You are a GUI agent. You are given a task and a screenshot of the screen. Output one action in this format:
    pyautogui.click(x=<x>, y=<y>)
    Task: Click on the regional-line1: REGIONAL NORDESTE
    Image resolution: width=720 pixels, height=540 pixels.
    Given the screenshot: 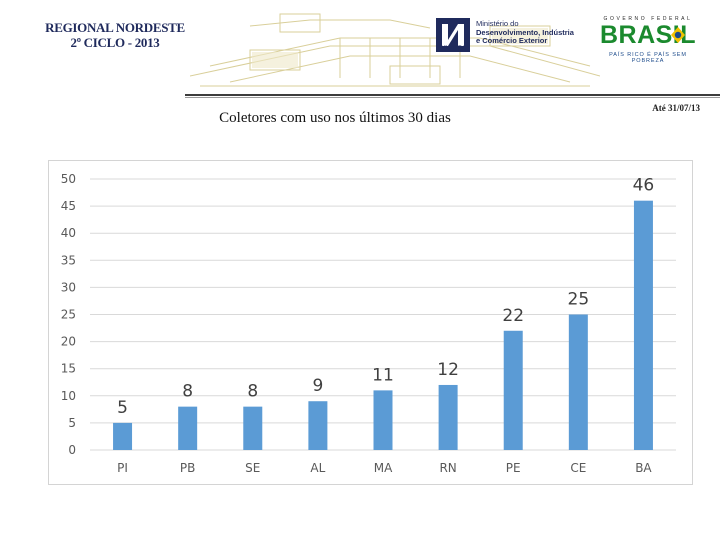 What is the action you would take?
    pyautogui.click(x=115, y=27)
    